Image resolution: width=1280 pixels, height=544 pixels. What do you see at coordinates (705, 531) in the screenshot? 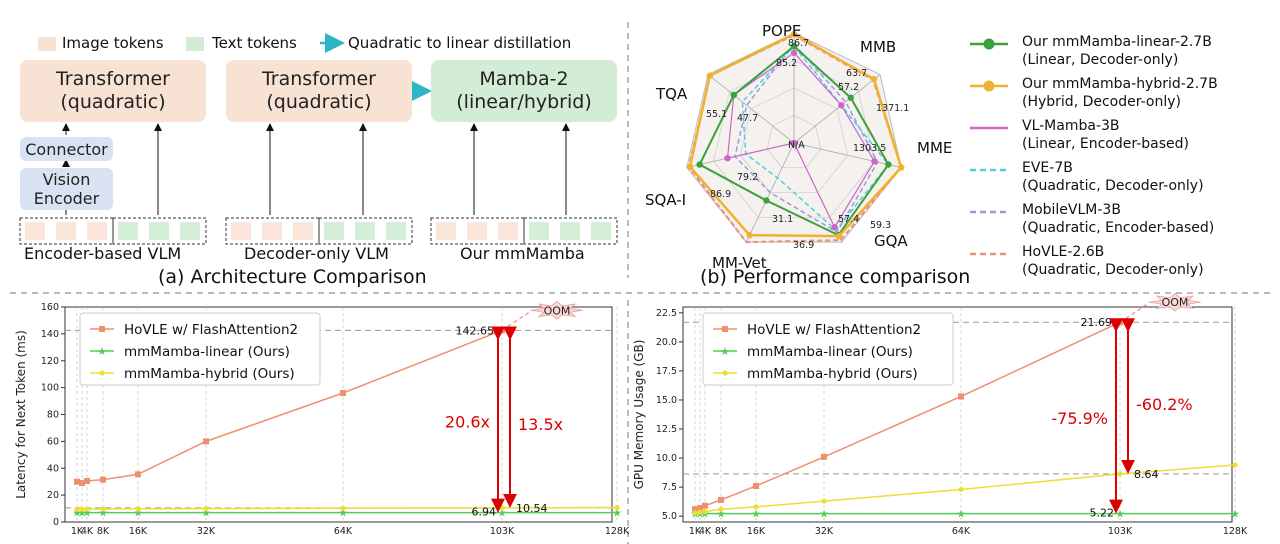
I see `x-tick-label: 4K` at bounding box center [705, 531].